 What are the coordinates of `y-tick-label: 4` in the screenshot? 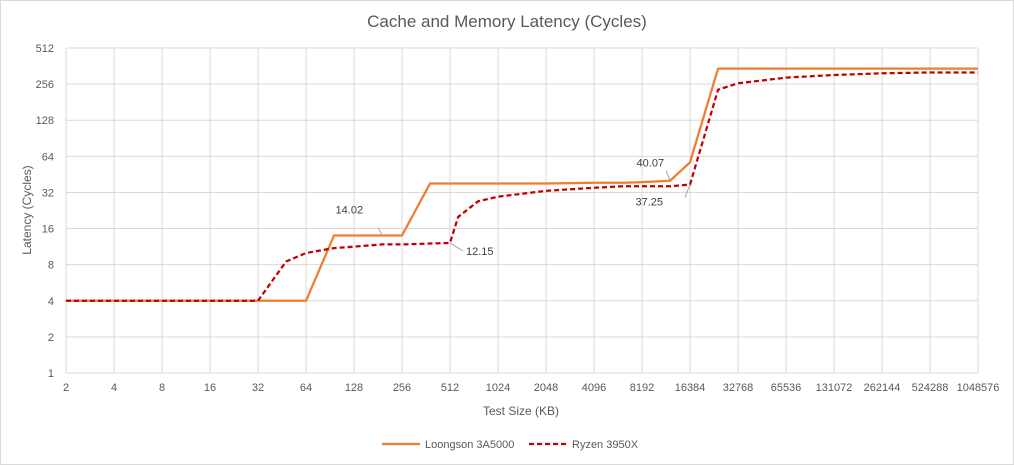 It's located at (51, 302).